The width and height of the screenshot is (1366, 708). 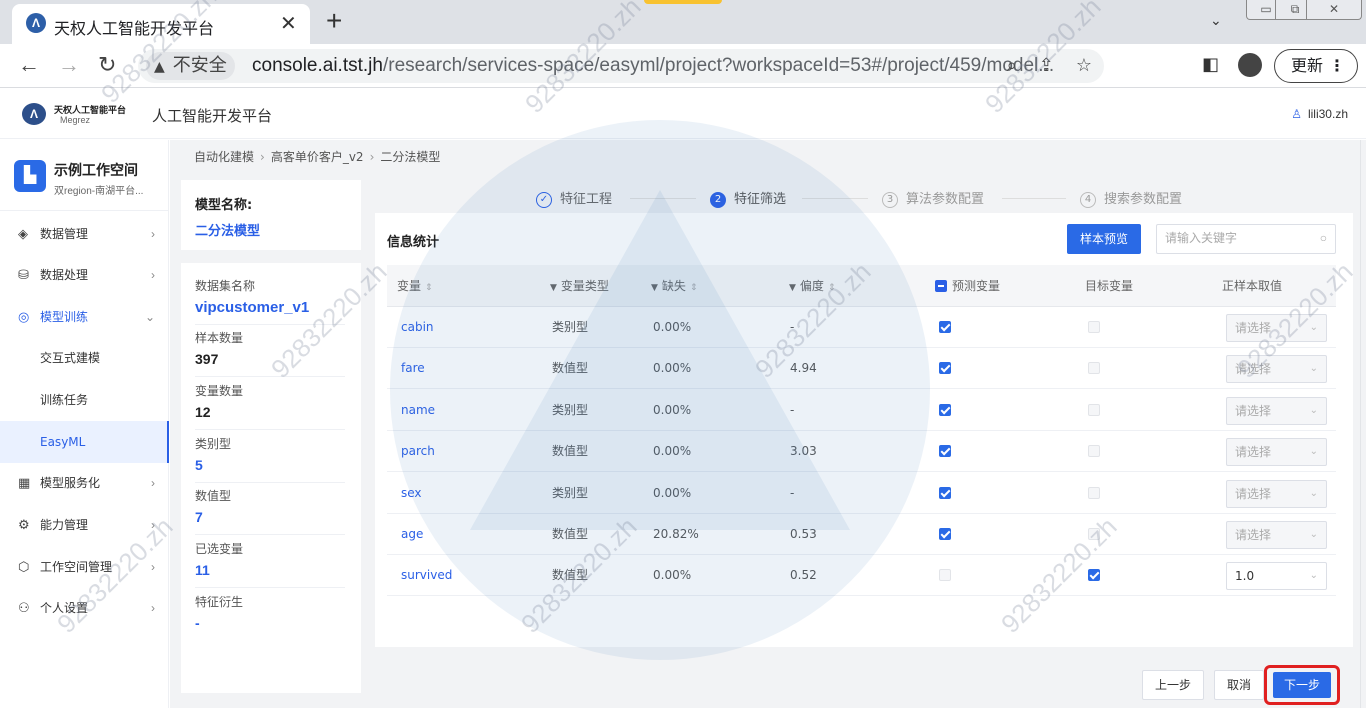 What do you see at coordinates (427, 575) in the screenshot?
I see `cell-variable-name: survived` at bounding box center [427, 575].